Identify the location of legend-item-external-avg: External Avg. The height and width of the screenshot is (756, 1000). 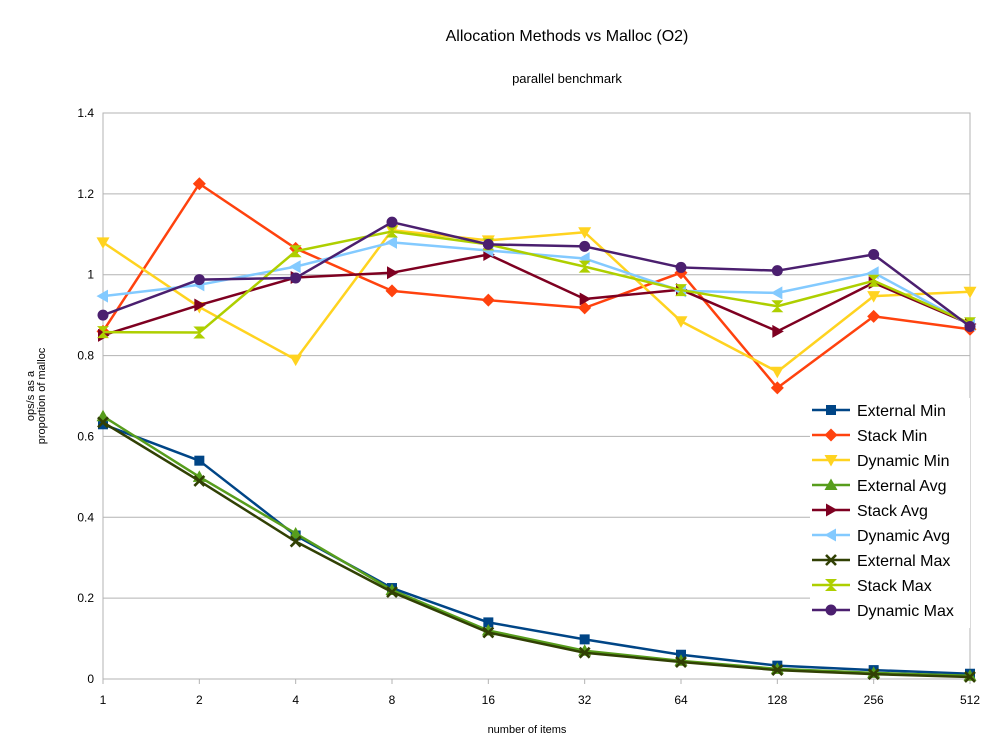
(879, 486).